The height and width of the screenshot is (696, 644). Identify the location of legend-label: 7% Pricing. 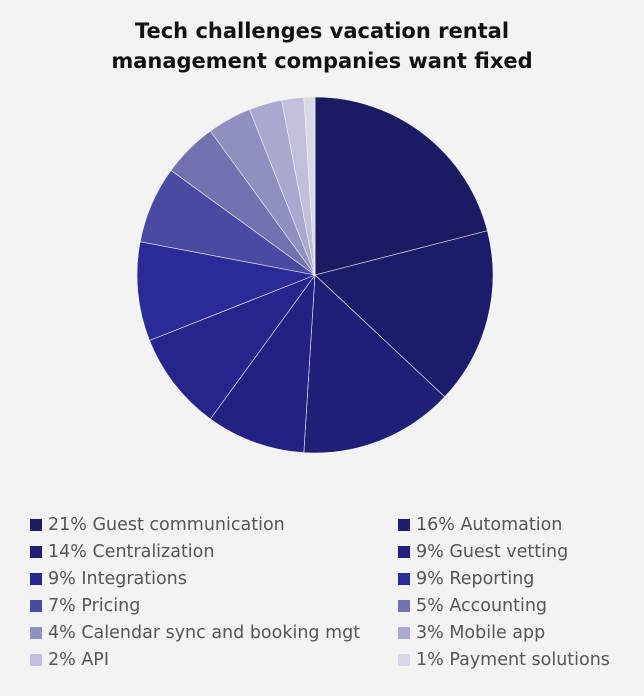
(94, 606).